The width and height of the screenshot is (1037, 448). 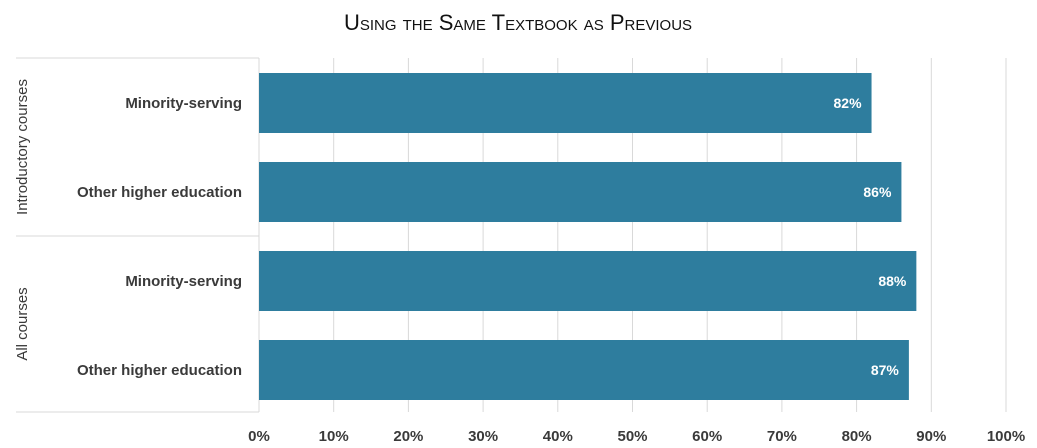 What do you see at coordinates (22, 323) in the screenshot?
I see `group-label: All courses` at bounding box center [22, 323].